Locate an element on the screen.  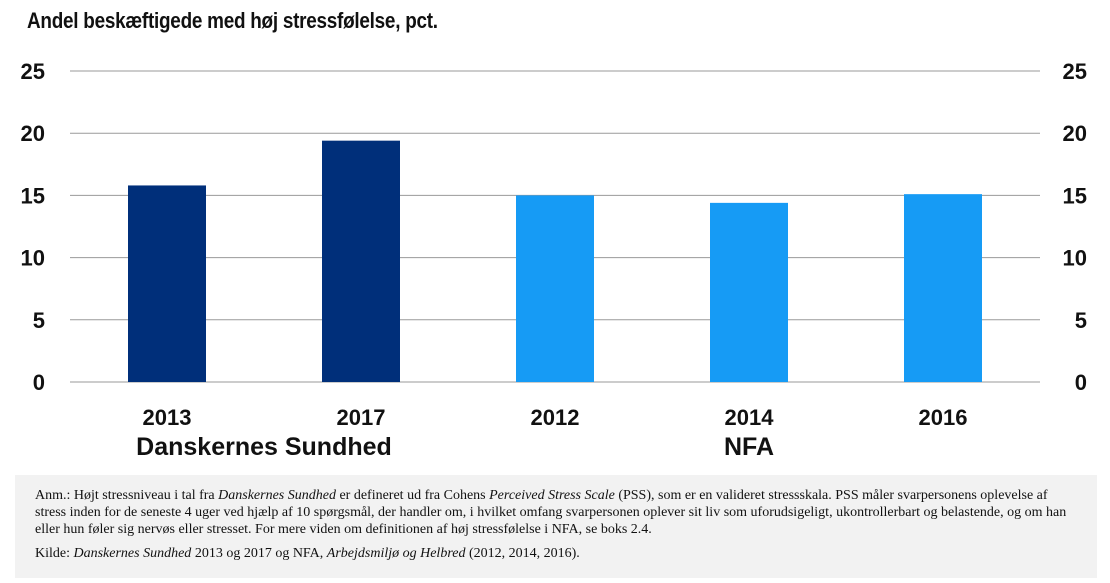
source-name-2: Arbejdsmiljø og Helbred is located at coordinates (396, 553).